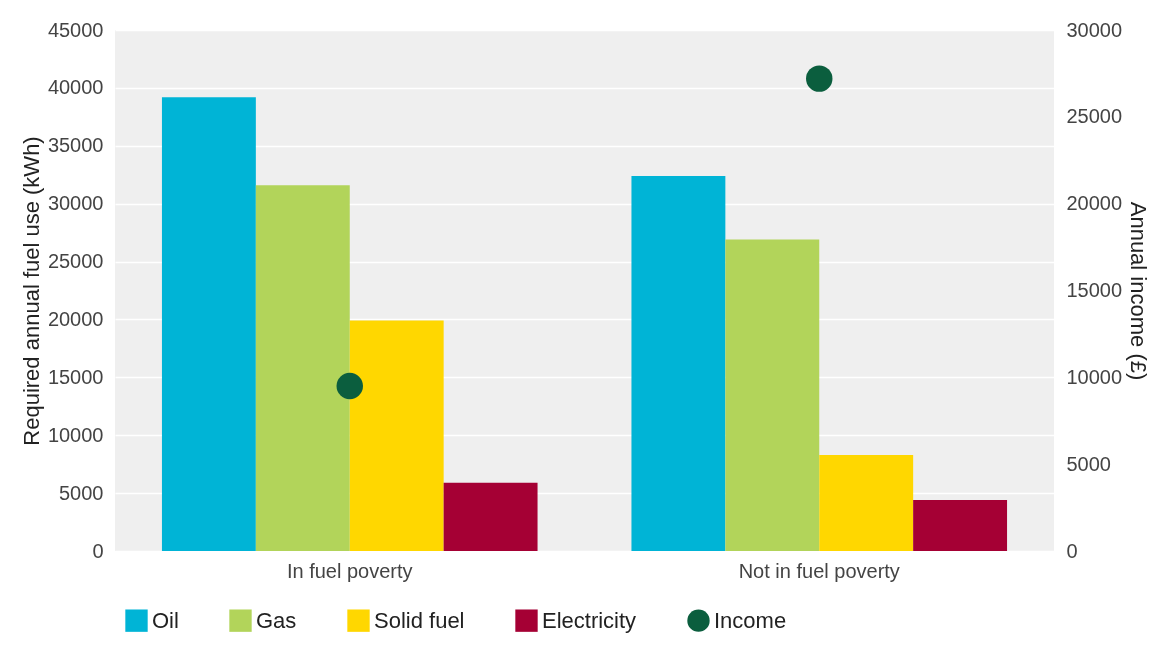  Describe the element at coordinates (1094, 376) in the screenshot. I see `y2-tick-label: 10000` at that location.